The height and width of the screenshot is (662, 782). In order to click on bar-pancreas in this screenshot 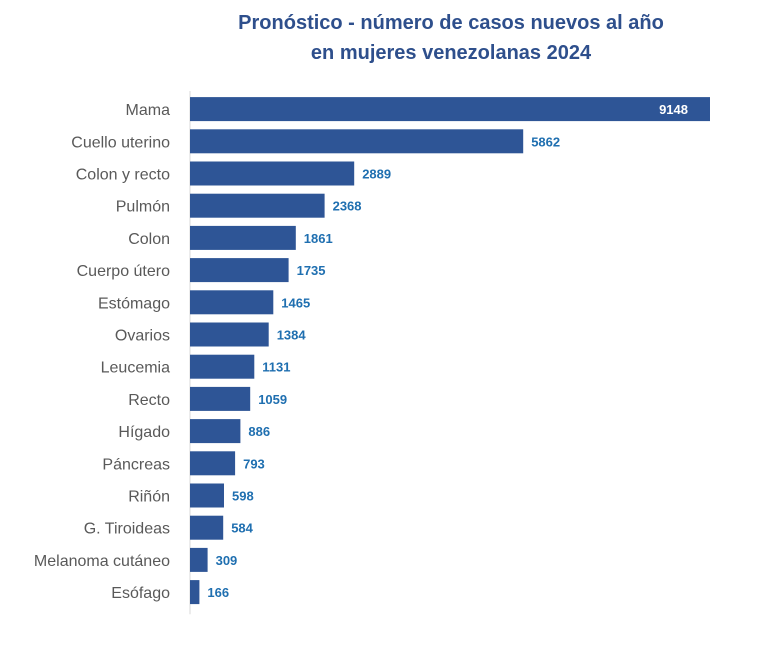, I will do `click(213, 463)`.